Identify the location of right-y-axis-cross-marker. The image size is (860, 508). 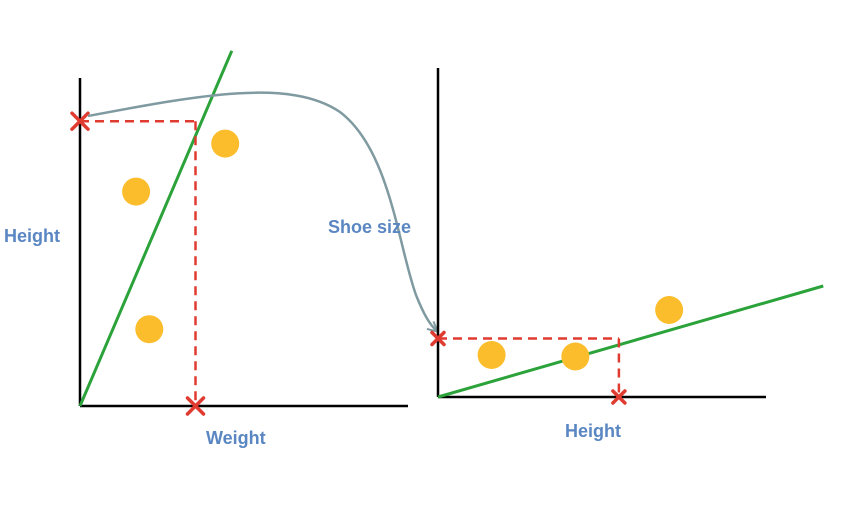
(438, 338).